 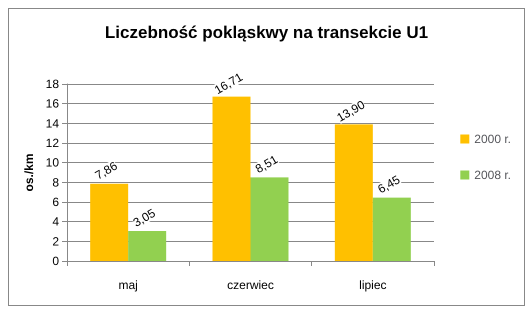 I want to click on data-label: 8,51, so click(x=266, y=164).